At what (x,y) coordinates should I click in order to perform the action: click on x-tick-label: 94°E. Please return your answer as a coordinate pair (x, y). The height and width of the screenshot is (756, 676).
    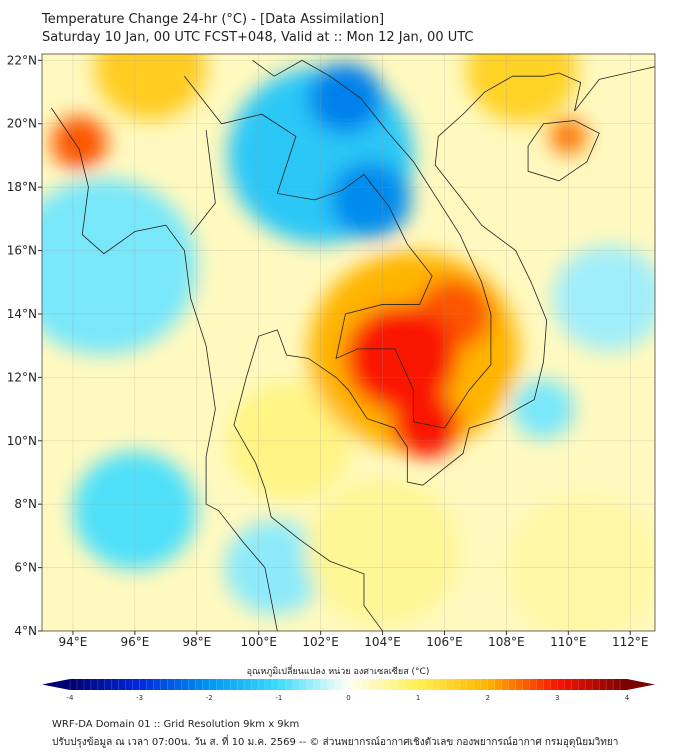
    Looking at the image, I should click on (73, 642).